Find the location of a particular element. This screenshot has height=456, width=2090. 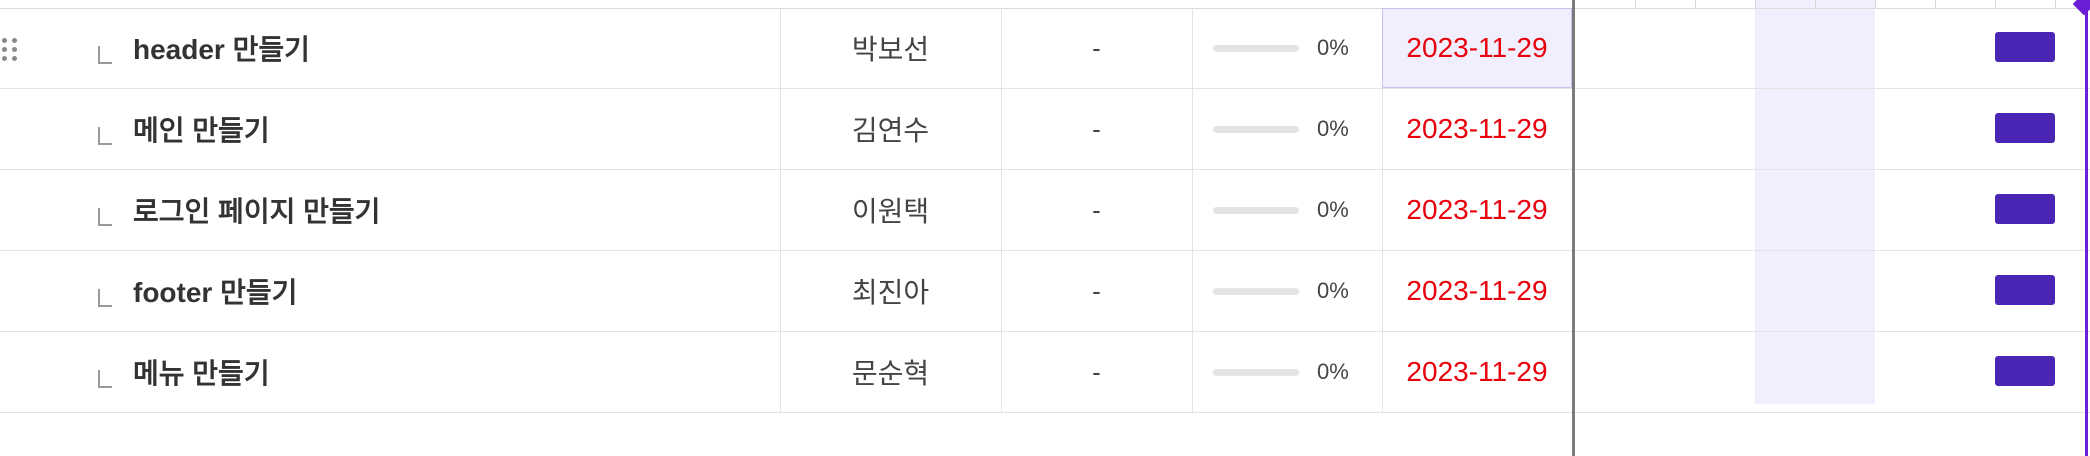

task-title: 메인 만들기 is located at coordinates (201, 130).